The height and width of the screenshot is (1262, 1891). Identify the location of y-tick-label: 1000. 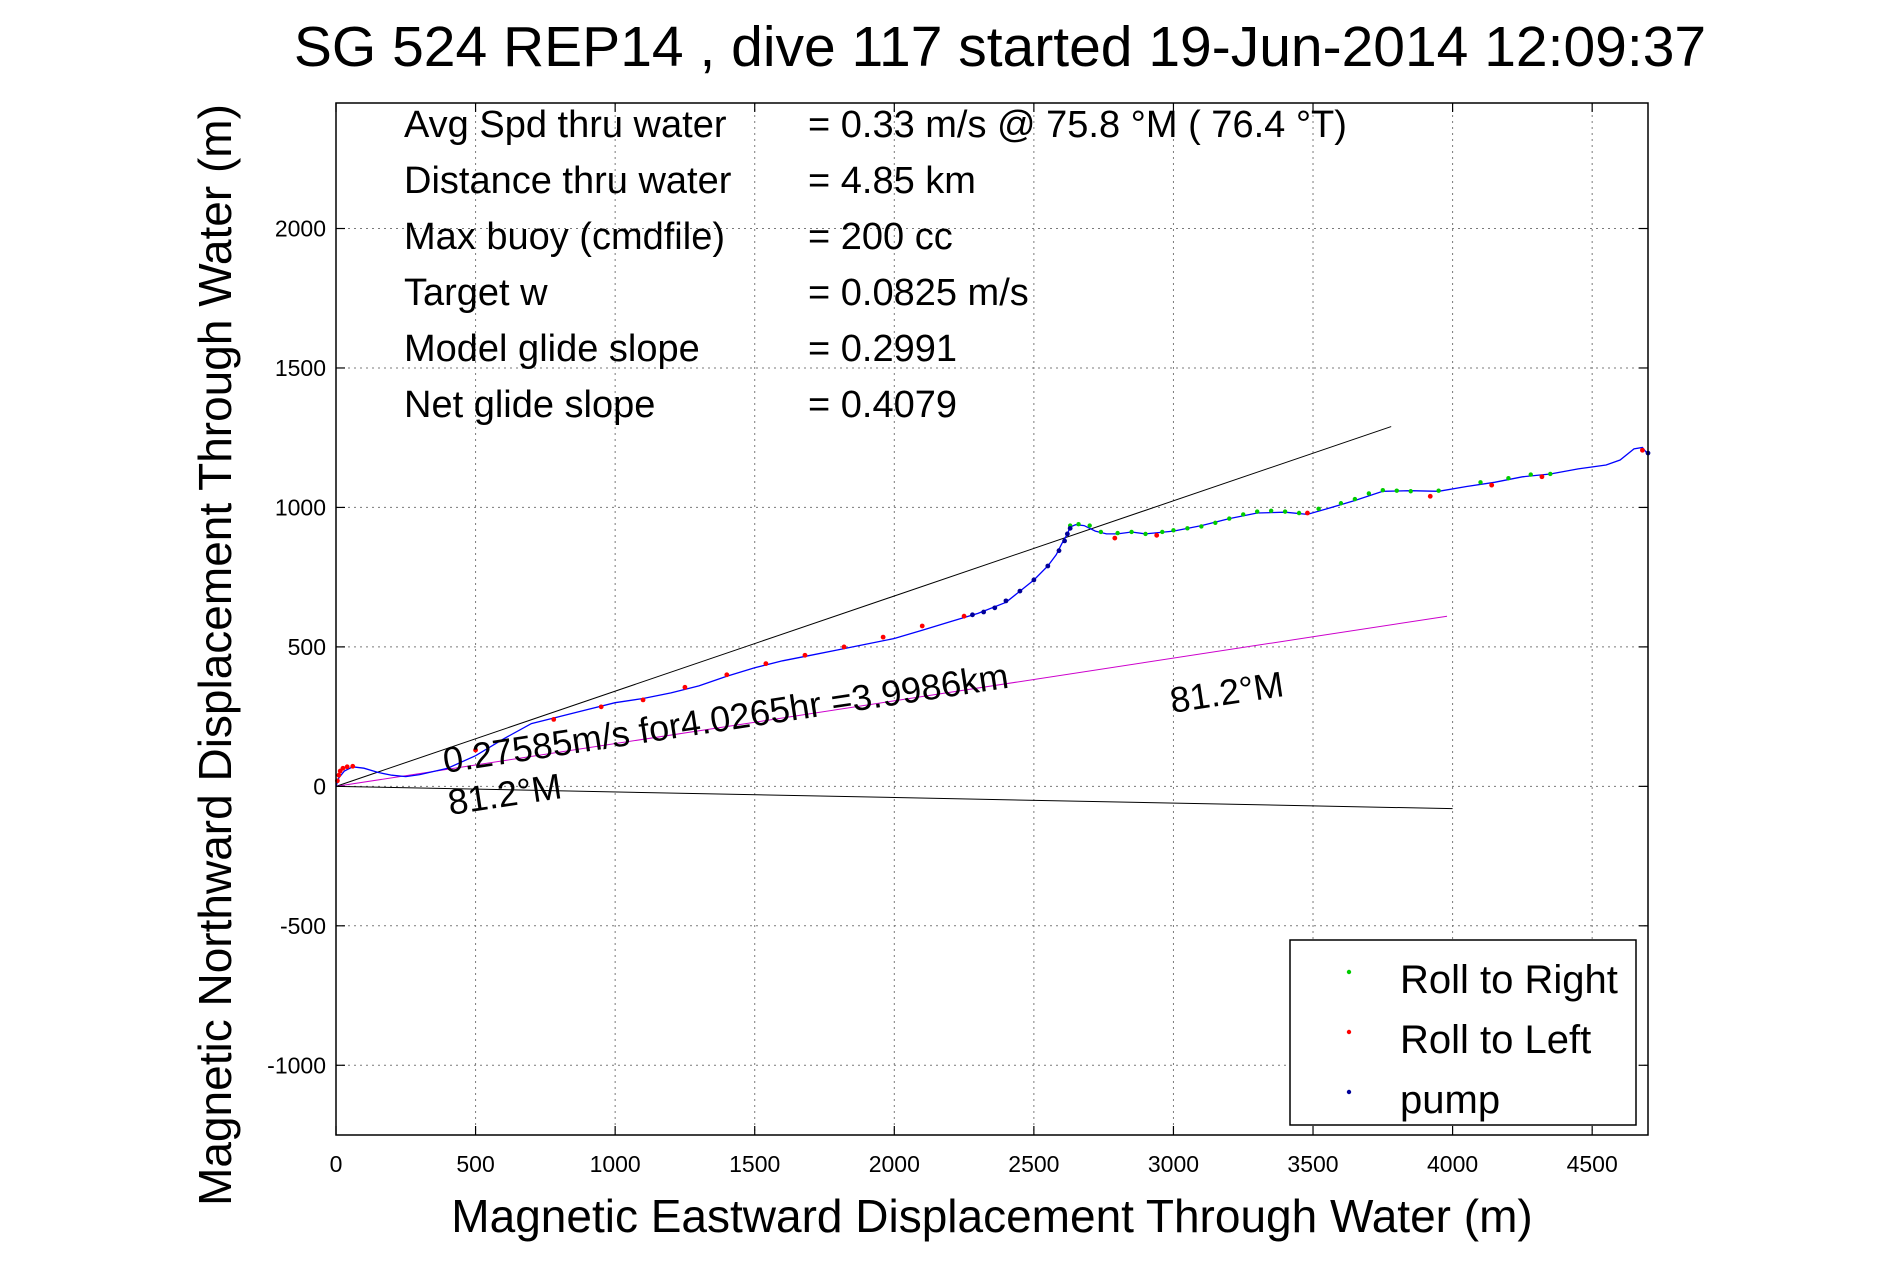
(300, 507).